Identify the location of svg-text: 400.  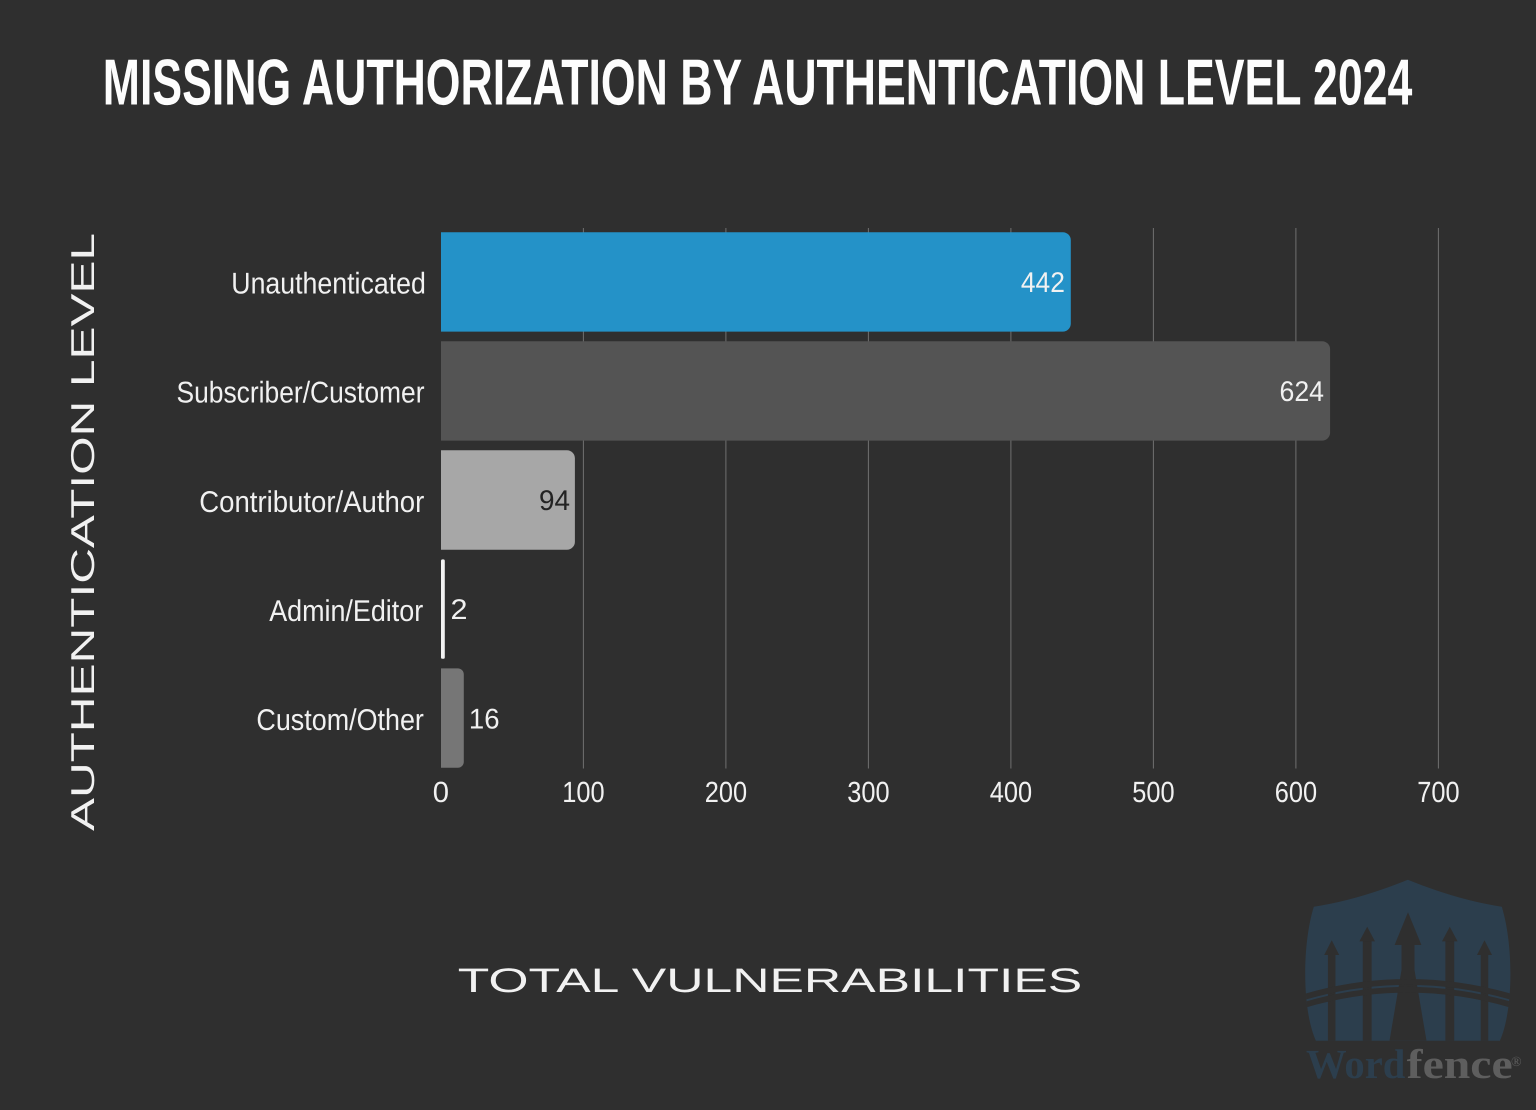
(1011, 793).